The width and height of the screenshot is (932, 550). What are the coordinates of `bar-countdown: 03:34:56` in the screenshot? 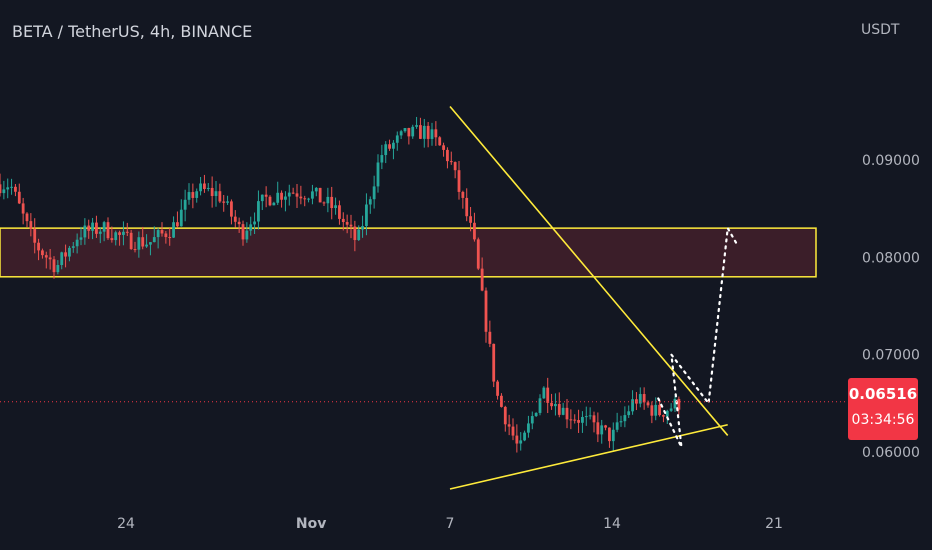 It's located at (883, 420).